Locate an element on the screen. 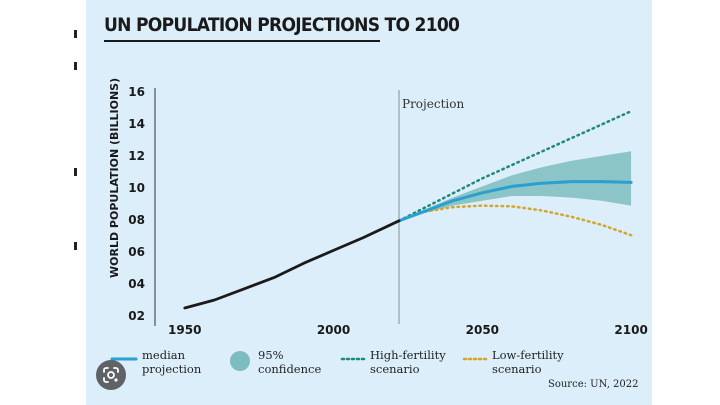  historical-line is located at coordinates (292, 264).